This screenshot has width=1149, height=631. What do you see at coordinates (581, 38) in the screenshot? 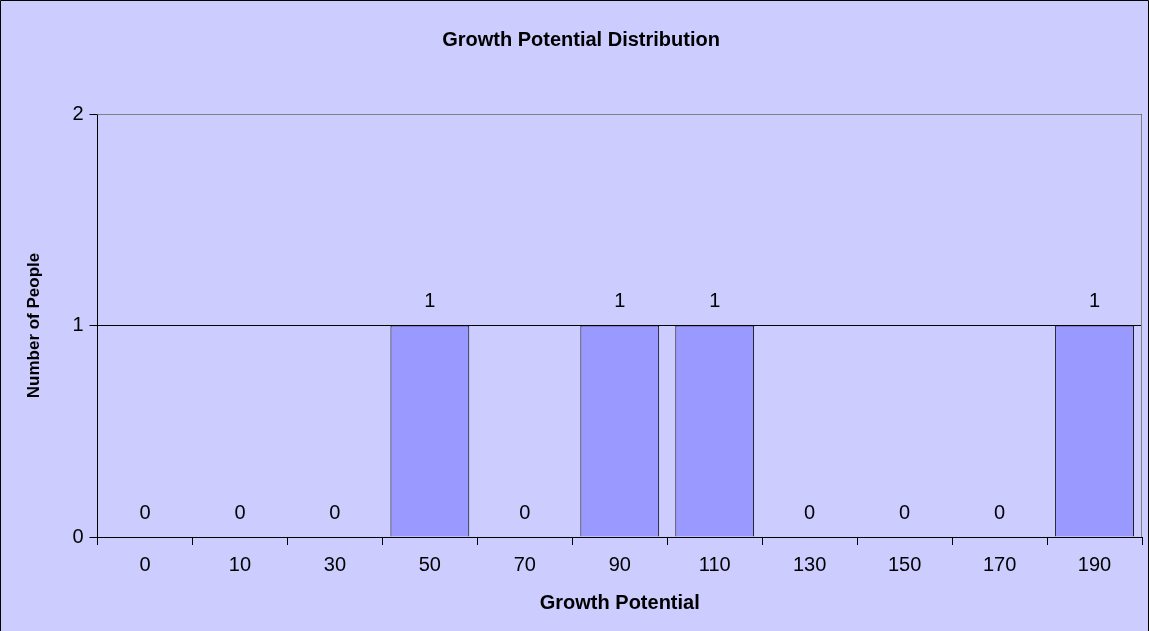
I see `chart-title: Growth Potential Distribution` at bounding box center [581, 38].